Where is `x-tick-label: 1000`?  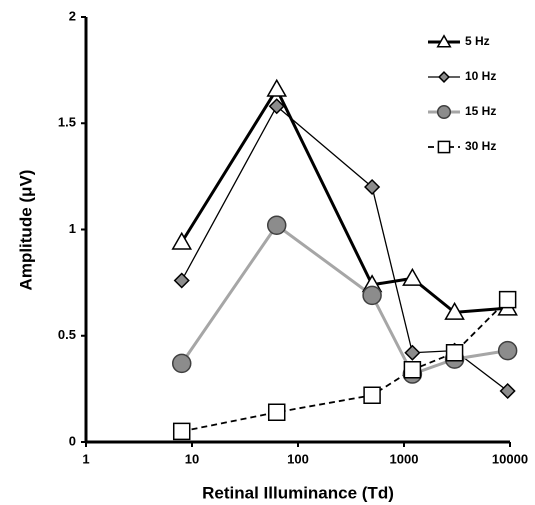
x-tick-label: 1000 is located at coordinates (404, 458).